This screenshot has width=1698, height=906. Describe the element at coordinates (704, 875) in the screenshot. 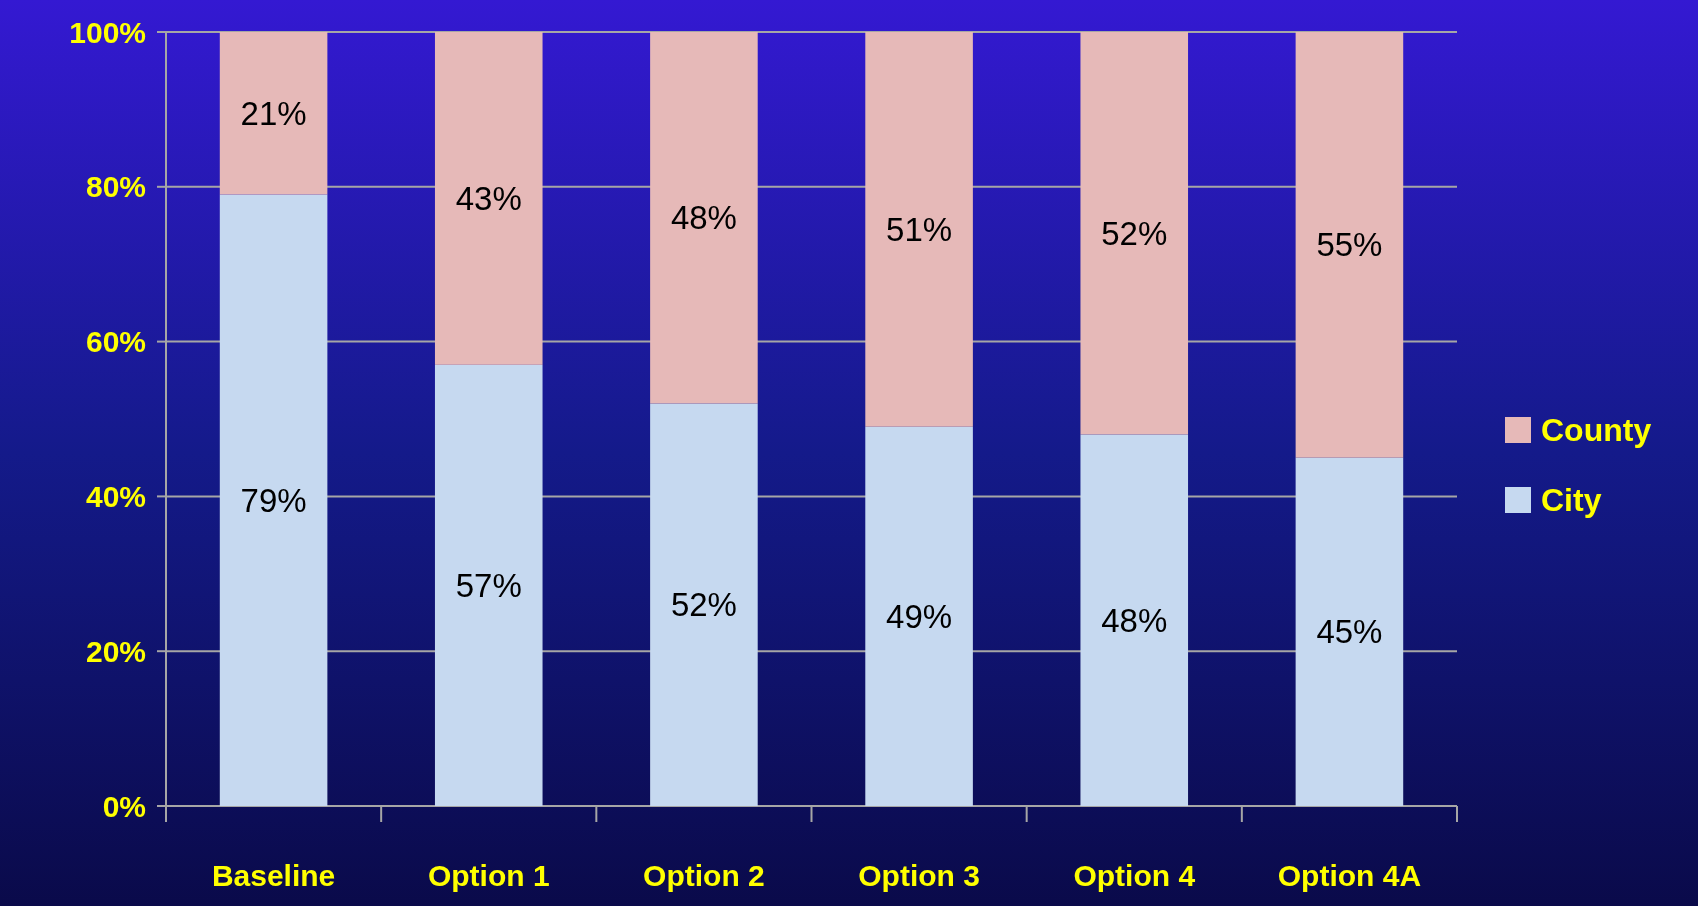

I see `x-tick-label: Option 2` at that location.